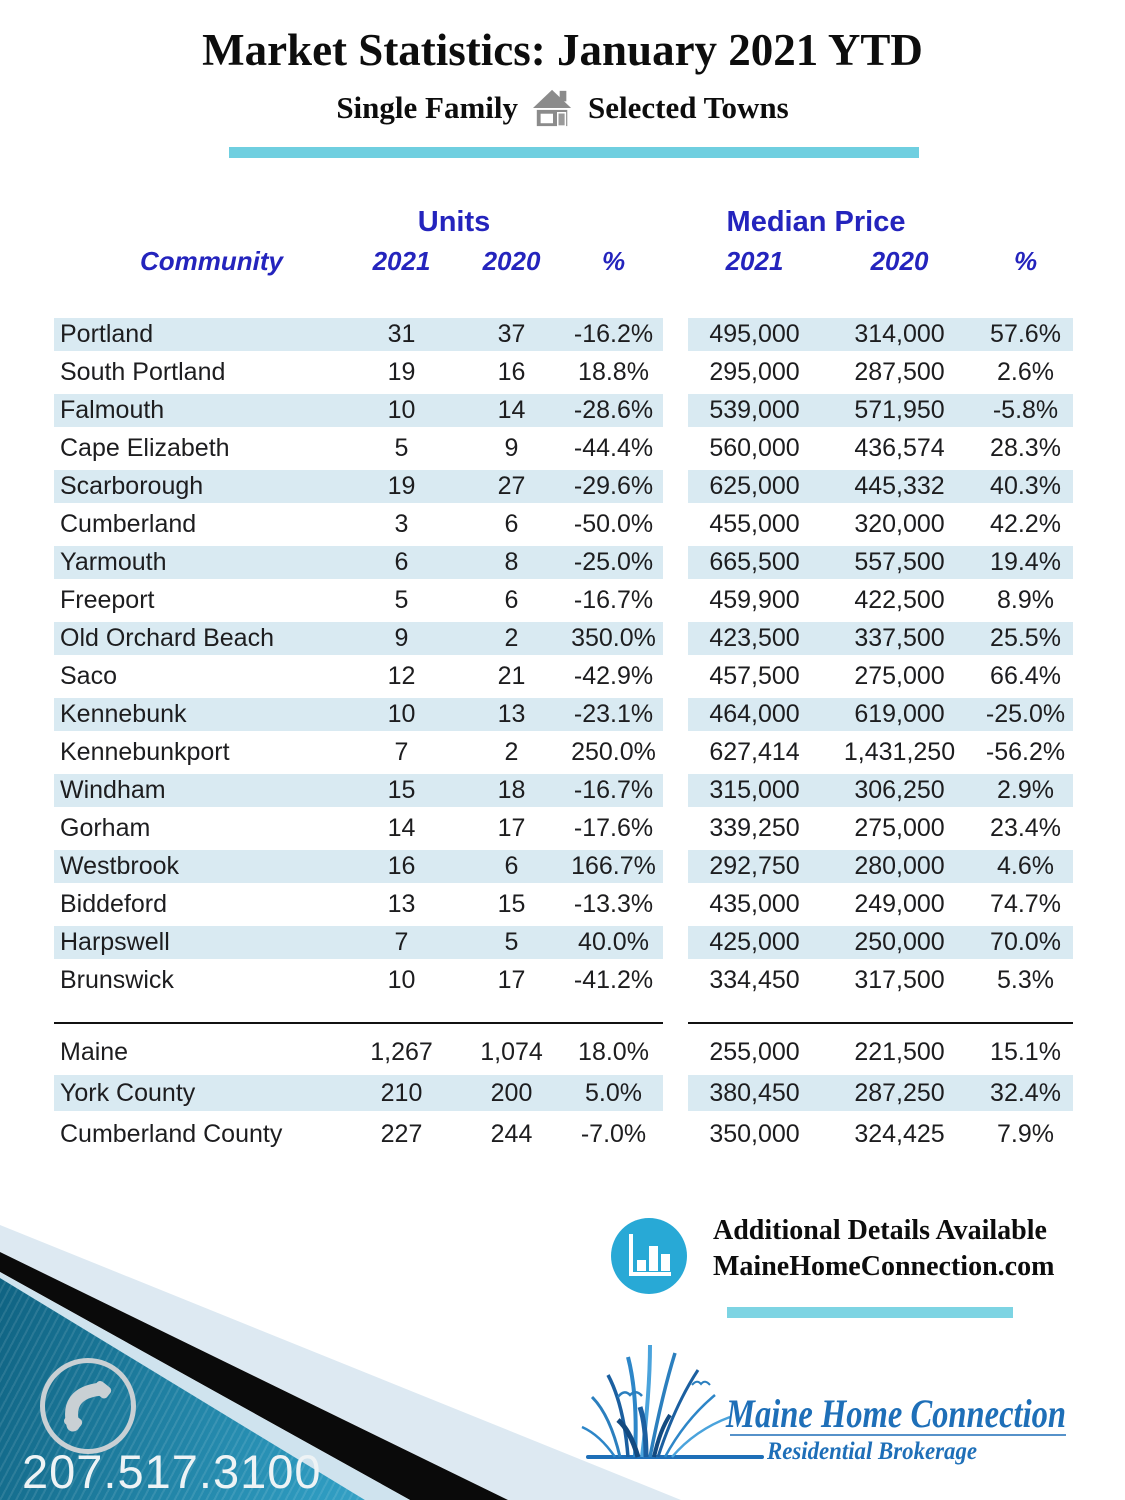  Describe the element at coordinates (563, 866) in the screenshot. I see `table-row: Westbrook 16 6 166.7% 292,750 280,000 4.6%` at that location.